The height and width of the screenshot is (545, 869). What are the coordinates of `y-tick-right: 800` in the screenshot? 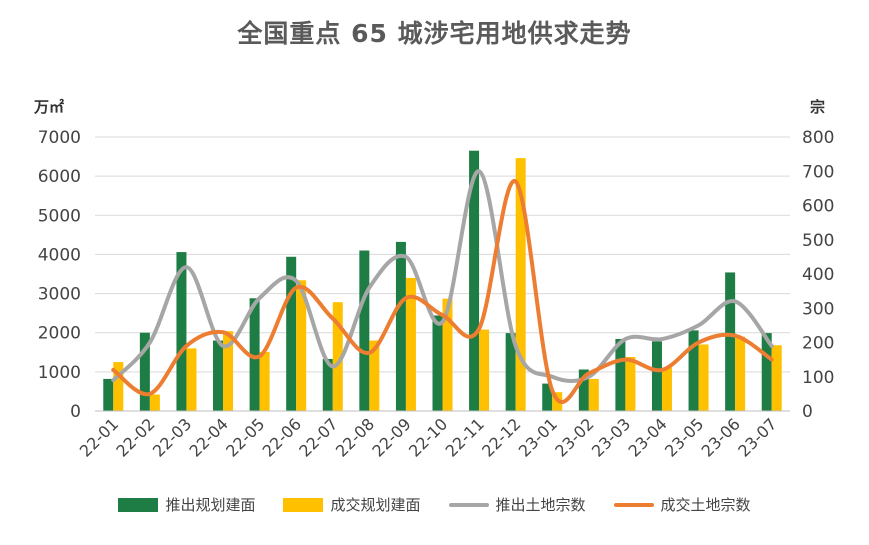 It's located at (818, 138).